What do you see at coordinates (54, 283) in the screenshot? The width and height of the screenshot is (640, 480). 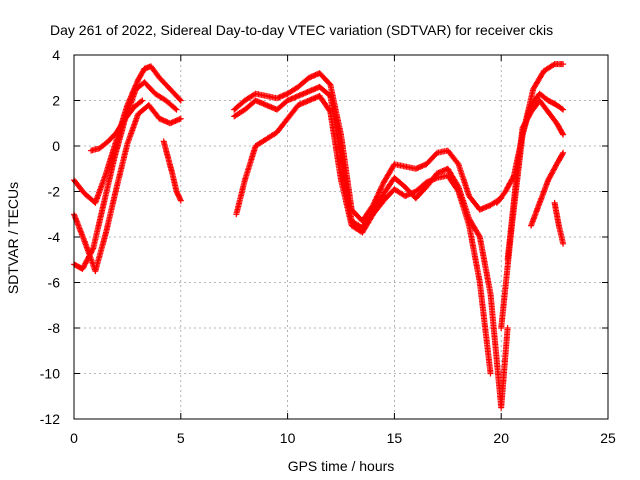 I see `y-tick-label: -6` at bounding box center [54, 283].